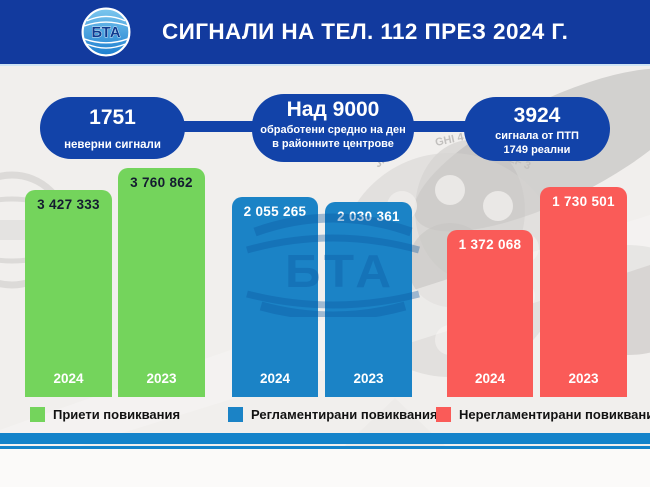 This screenshot has width=650, height=487. Describe the element at coordinates (365, 31) in the screenshot. I see `page-title: СИГНАЛИ НА ТЕЛ. 112 ПРЕЗ 2024 Г.` at that location.